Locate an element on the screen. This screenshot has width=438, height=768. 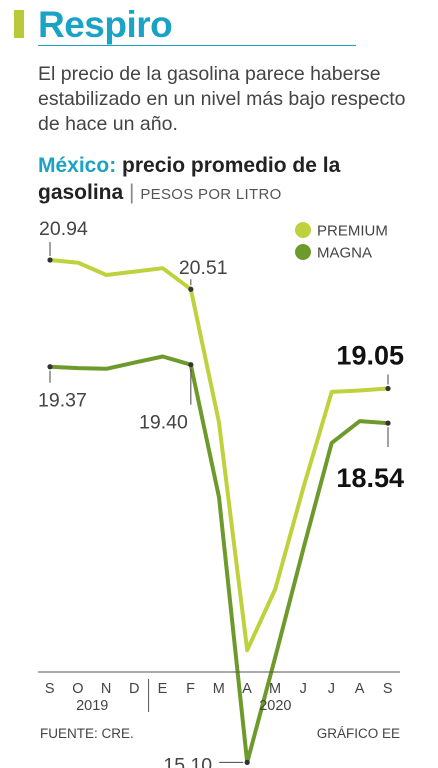
graphic-credit: GRÁFICO EE is located at coordinates (358, 733).